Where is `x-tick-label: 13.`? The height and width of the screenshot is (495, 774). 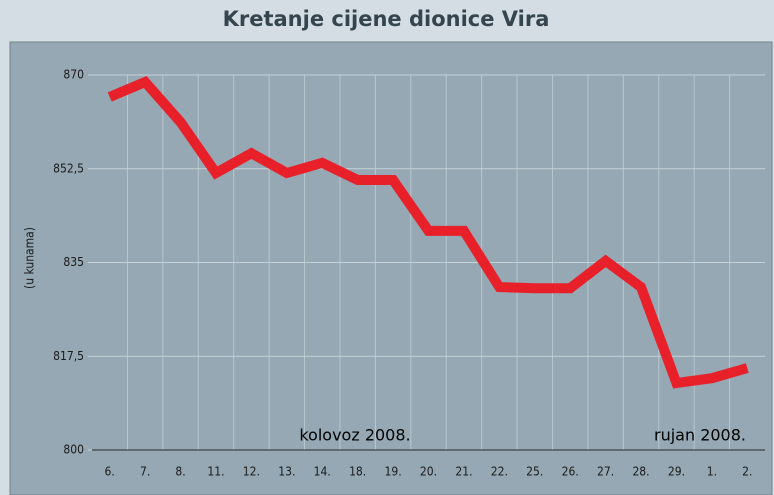
x-tick-label: 13. is located at coordinates (286, 472).